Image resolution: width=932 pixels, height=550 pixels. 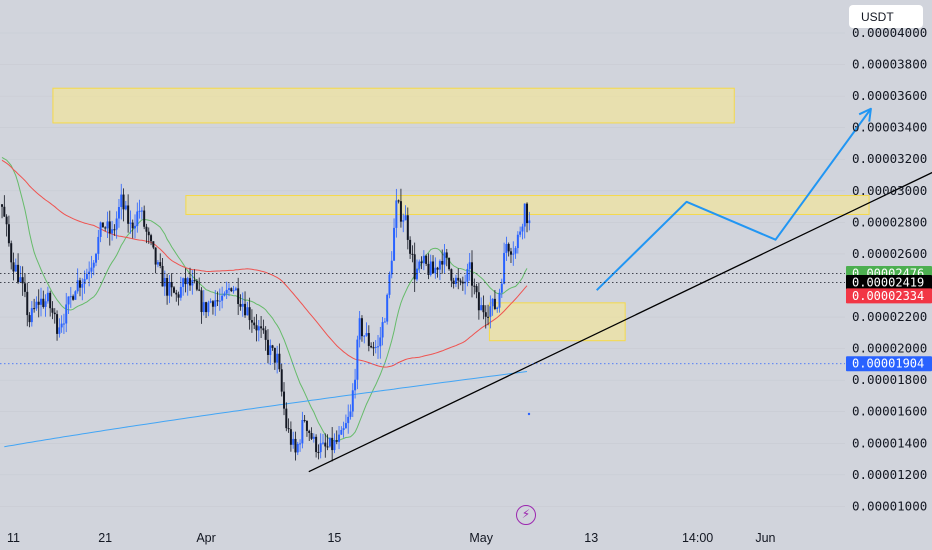 What do you see at coordinates (889, 190) in the screenshot?
I see `price-tick-label: 0.00003000` at bounding box center [889, 190].